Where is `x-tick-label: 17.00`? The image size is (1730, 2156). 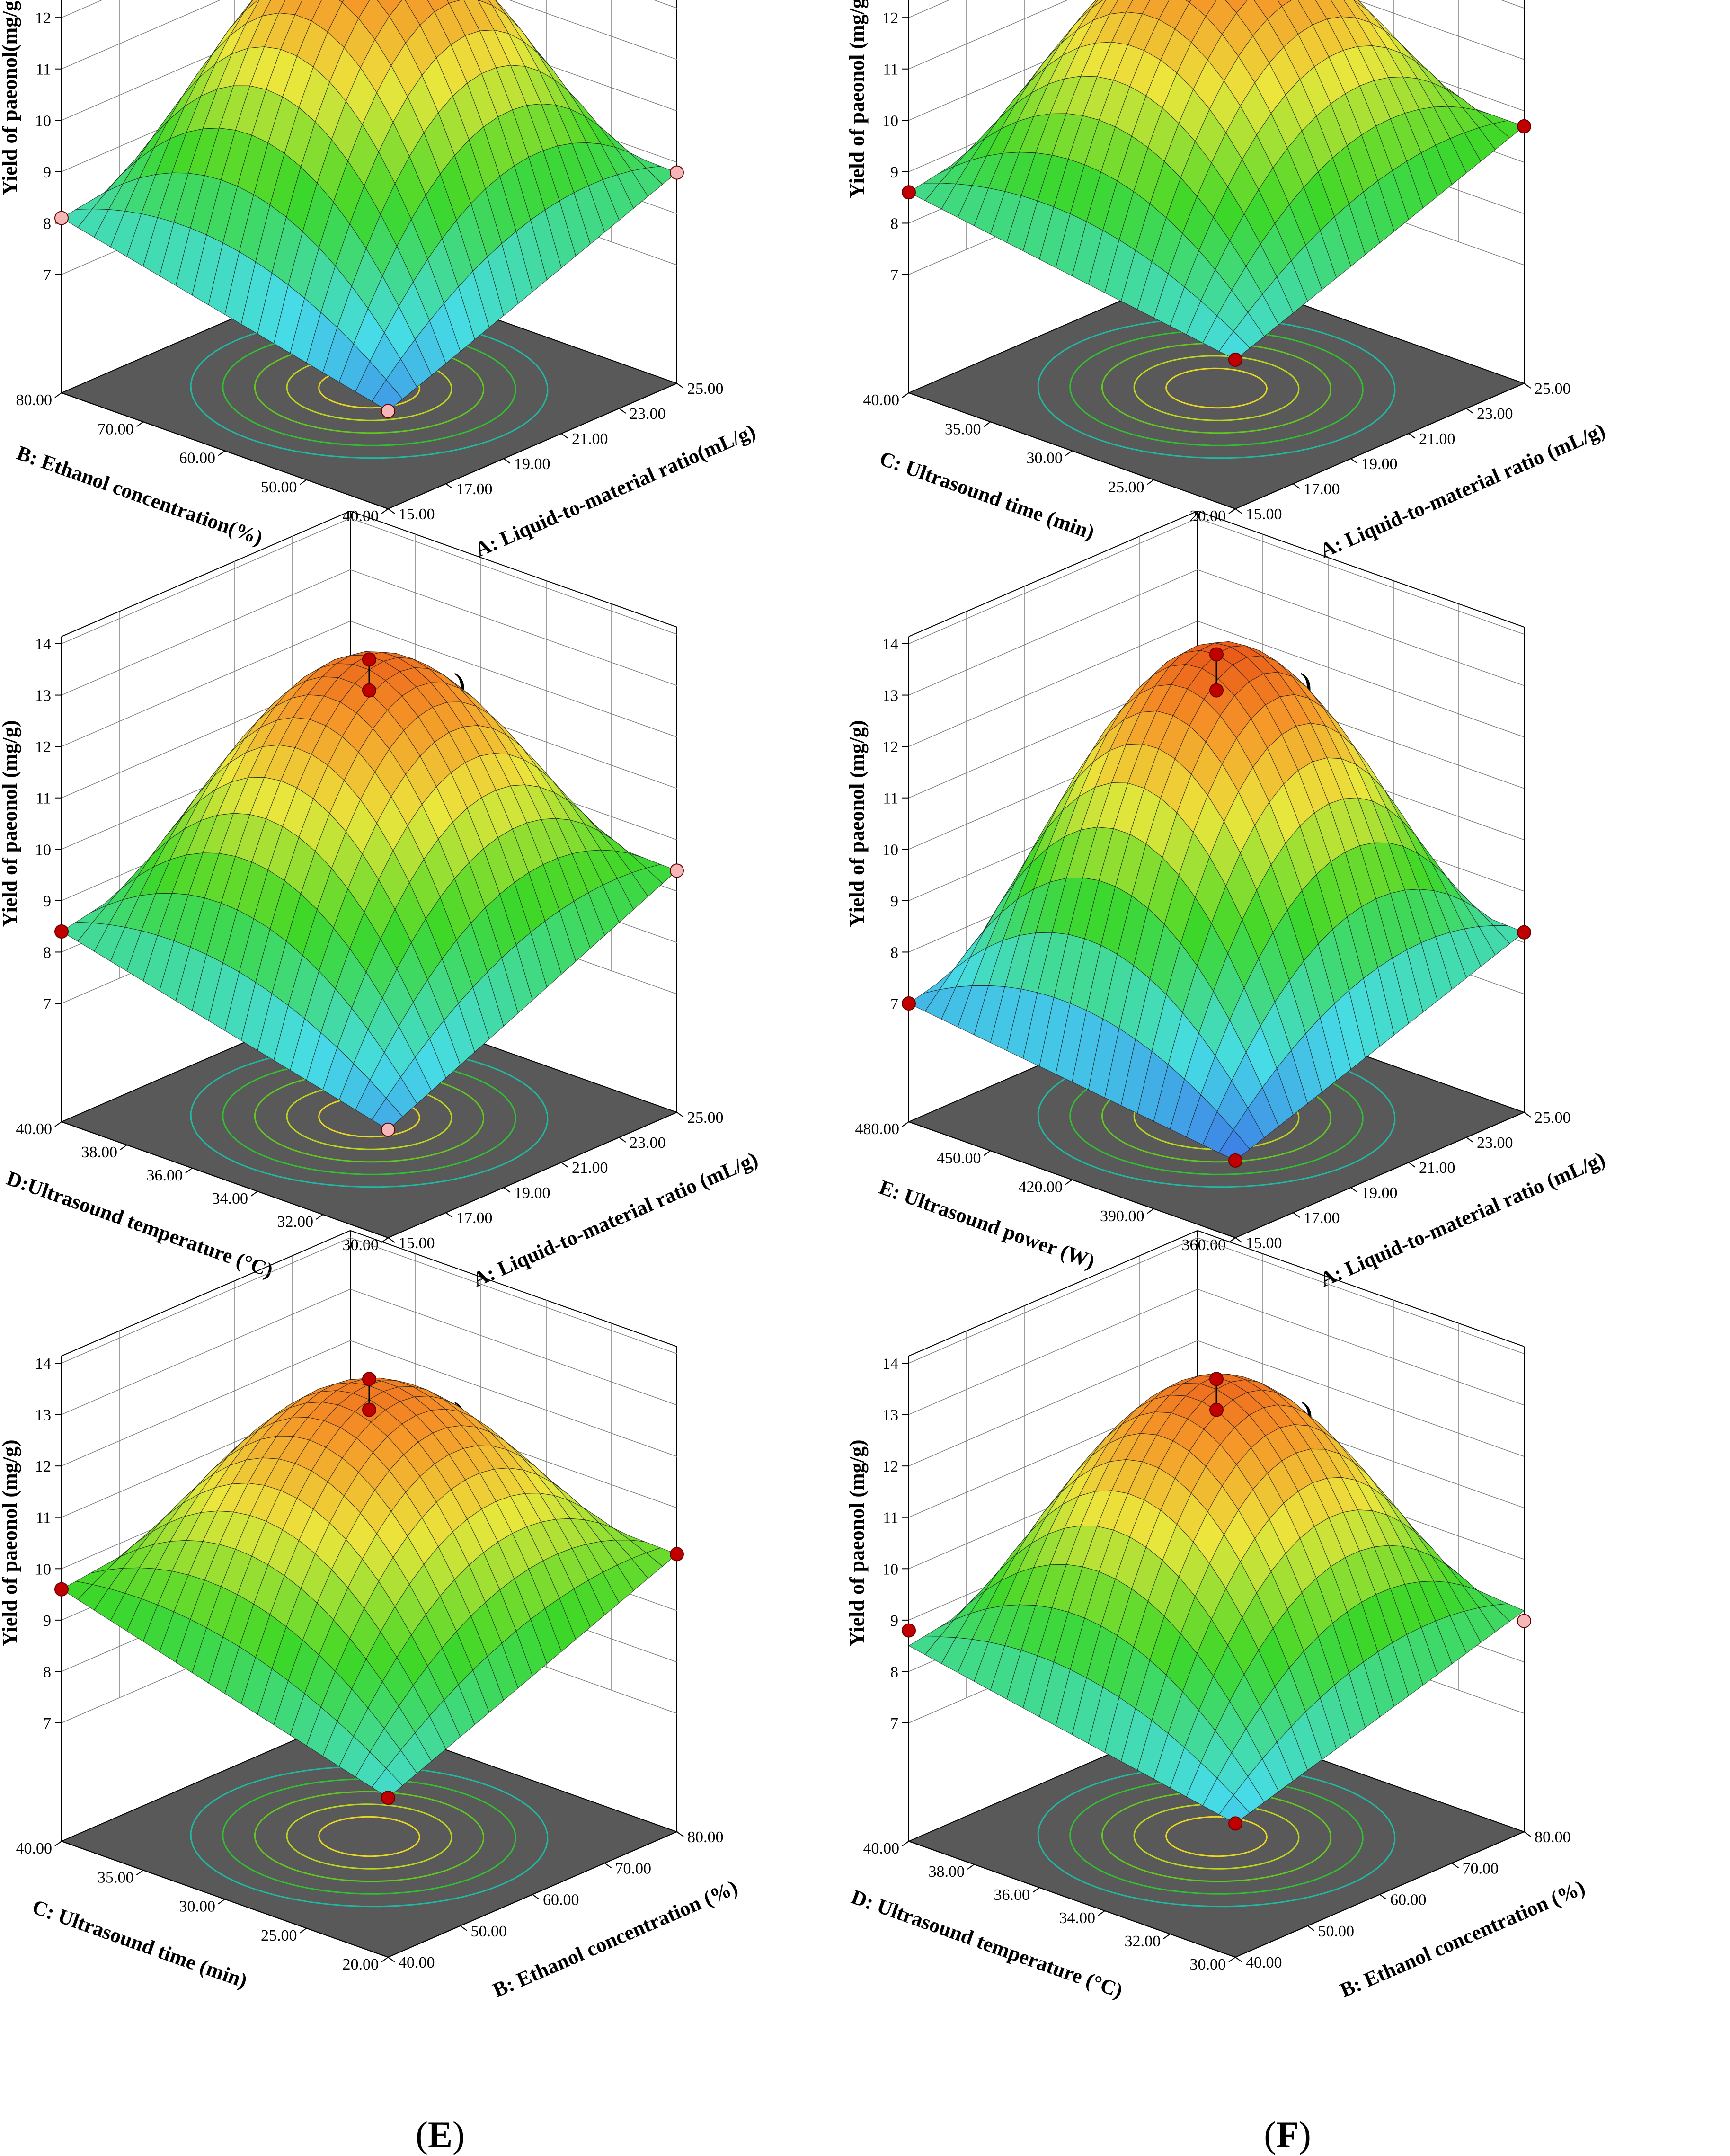 x-tick-label: 17.00 is located at coordinates (1322, 1218).